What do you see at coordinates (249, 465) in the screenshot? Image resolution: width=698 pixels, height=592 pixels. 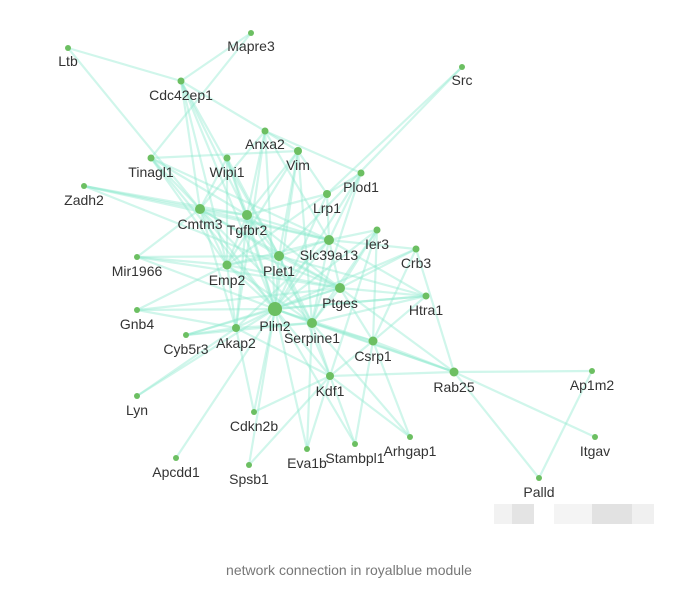 I see `node-spsb1` at bounding box center [249, 465].